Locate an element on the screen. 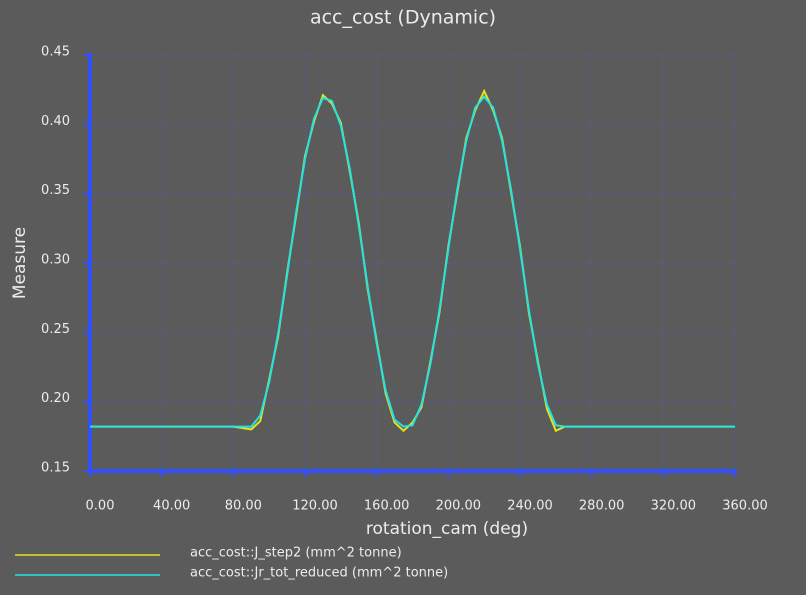 Image resolution: width=806 pixels, height=595 pixels. y-axis-title: Measure is located at coordinates (20, 263).